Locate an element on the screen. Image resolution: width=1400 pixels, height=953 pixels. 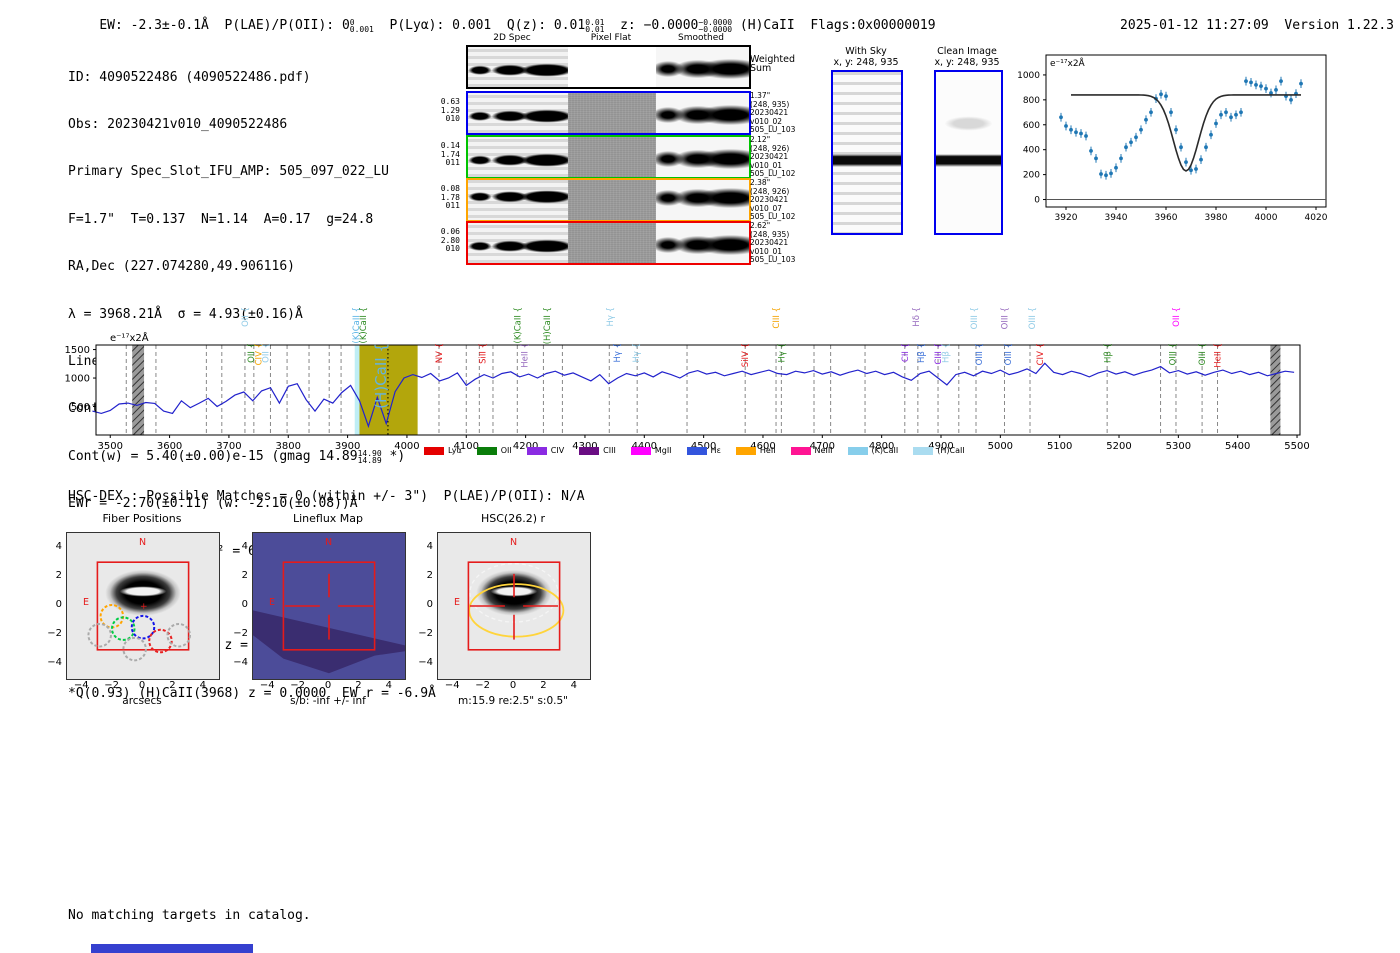
legend-label: Hε is located at coordinates (715, 450).